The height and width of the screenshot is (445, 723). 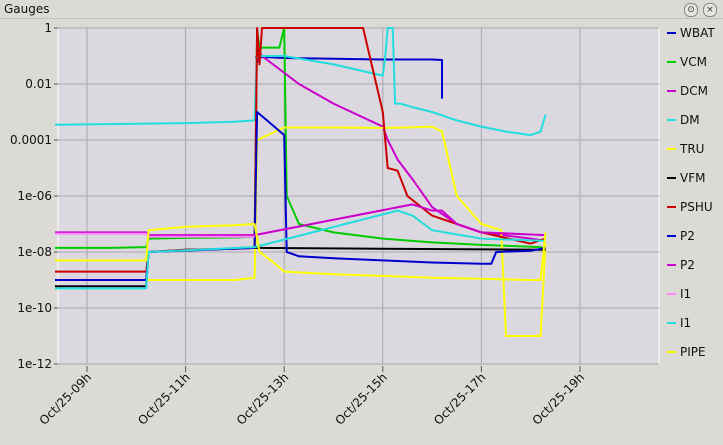 What do you see at coordinates (459, 398) in the screenshot?
I see `x-tick-label: Oct/25-17h` at bounding box center [459, 398].